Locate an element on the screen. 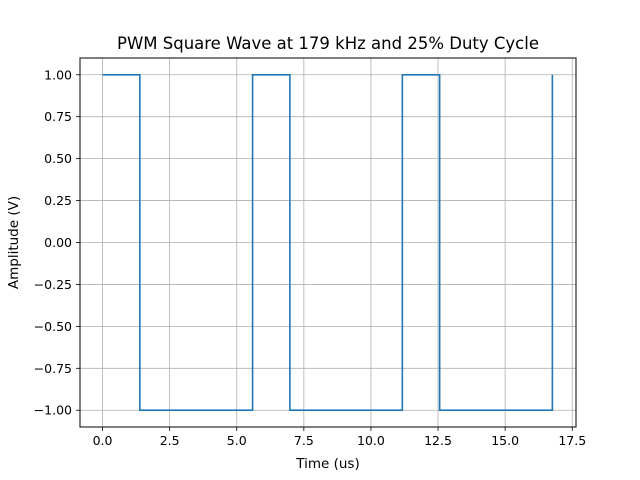 The width and height of the screenshot is (640, 480). x-axis-label: Time (us) is located at coordinates (327, 464).